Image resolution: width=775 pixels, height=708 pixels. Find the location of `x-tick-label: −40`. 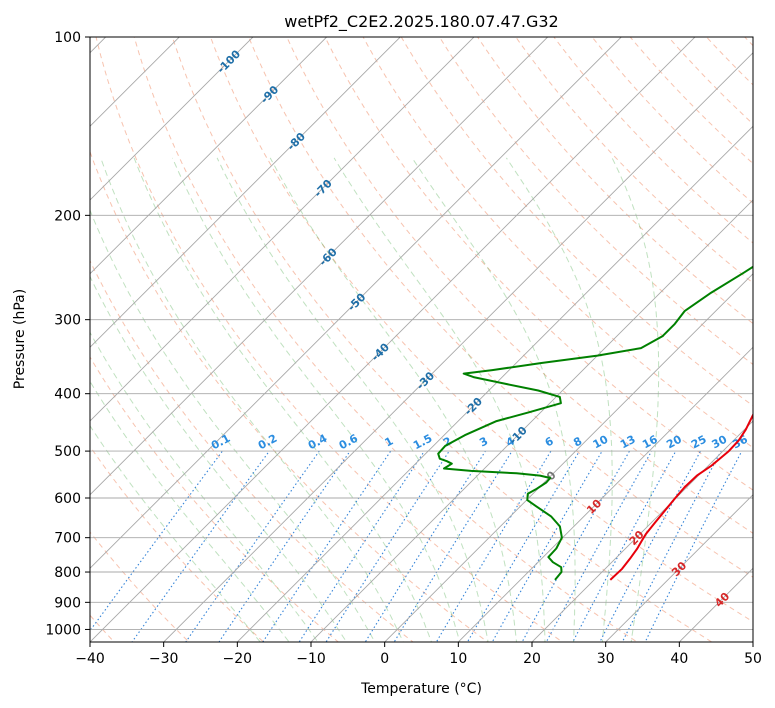

x-tick-label: −40 is located at coordinates (90, 659).